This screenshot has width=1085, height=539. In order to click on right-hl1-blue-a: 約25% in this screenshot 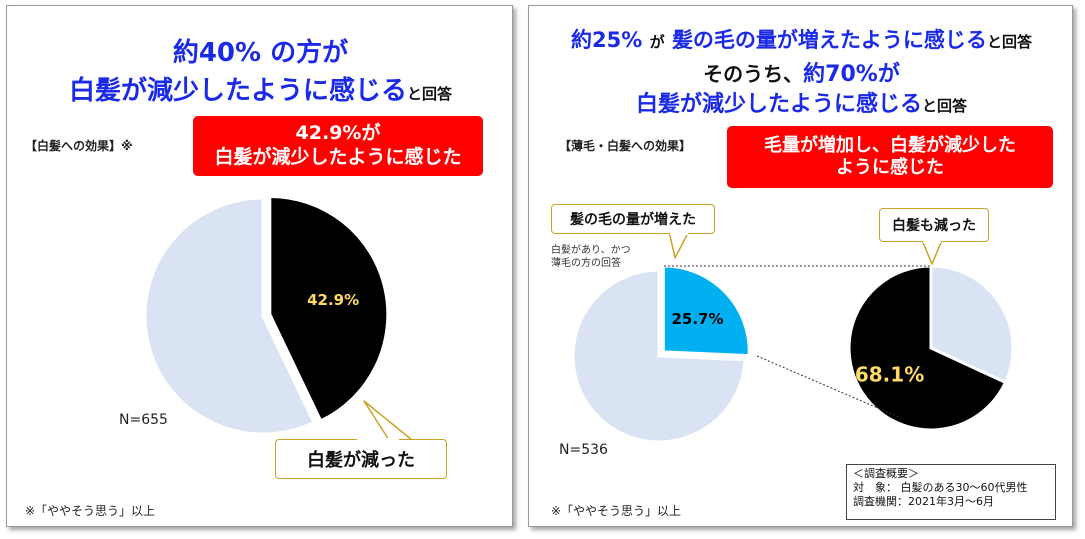, I will do `click(607, 40)`.